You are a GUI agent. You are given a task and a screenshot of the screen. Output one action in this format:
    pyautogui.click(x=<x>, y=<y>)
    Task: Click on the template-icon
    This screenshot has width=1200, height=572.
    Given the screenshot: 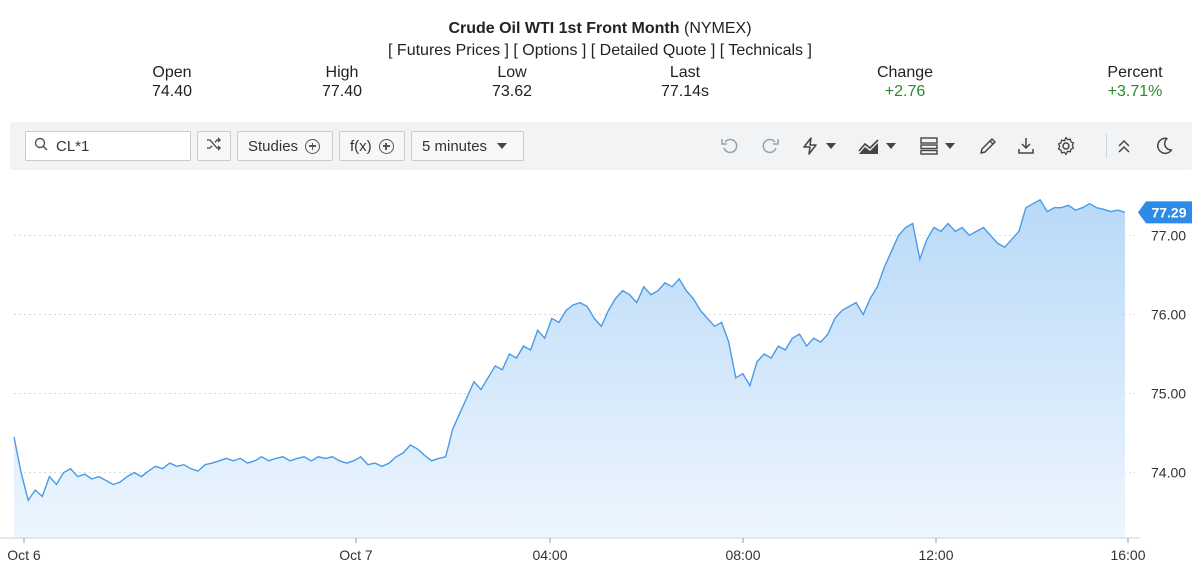 What is the action you would take?
    pyautogui.click(x=929, y=146)
    